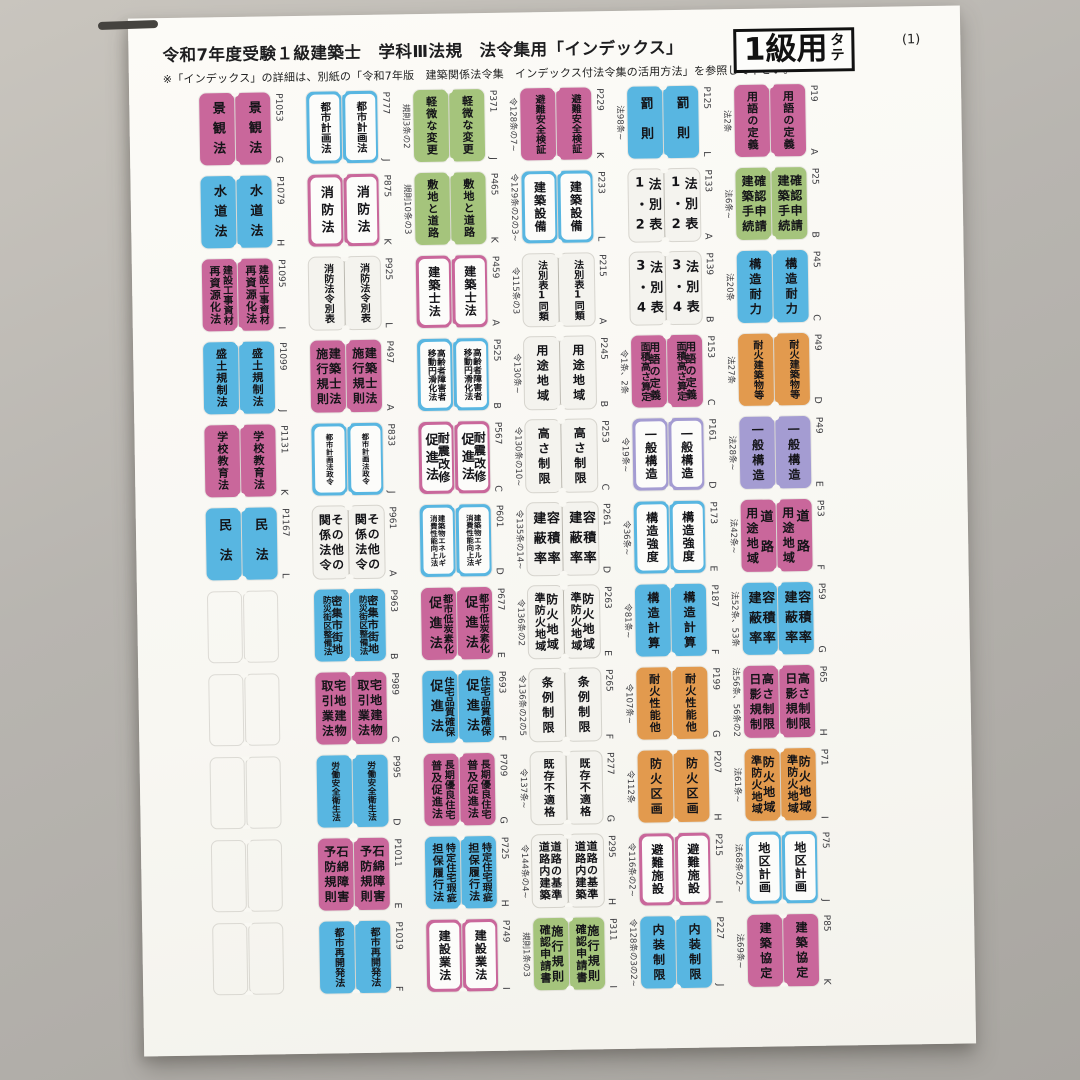 The height and width of the screenshot is (1080, 1080). Describe the element at coordinates (708, 264) in the screenshot. I see `page-number: P139` at that location.